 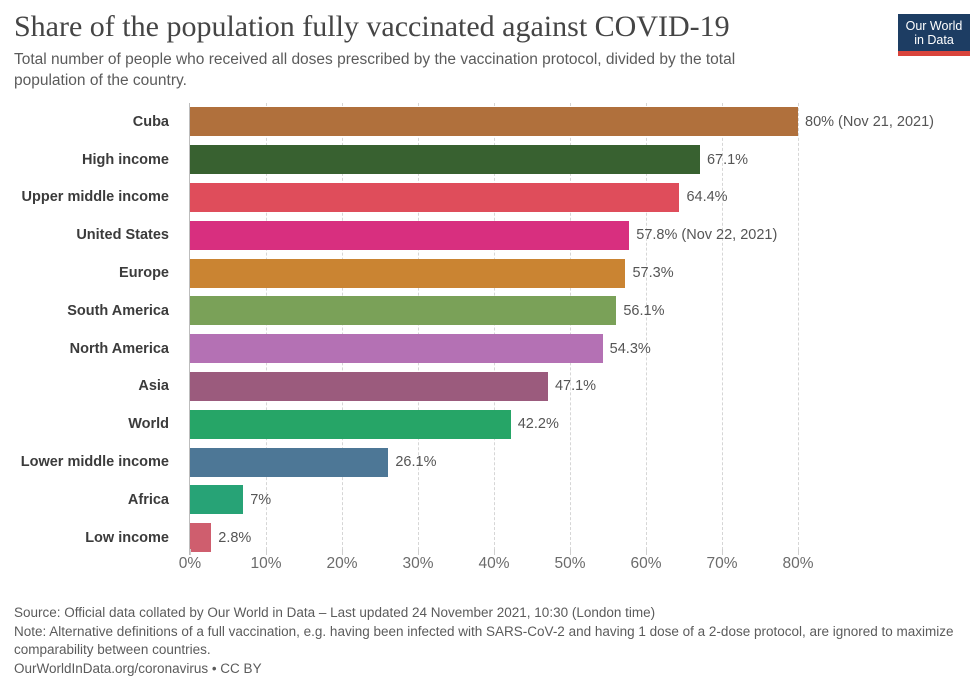 I want to click on bar-value-label: 80% (Nov 21, 2021), so click(x=869, y=121).